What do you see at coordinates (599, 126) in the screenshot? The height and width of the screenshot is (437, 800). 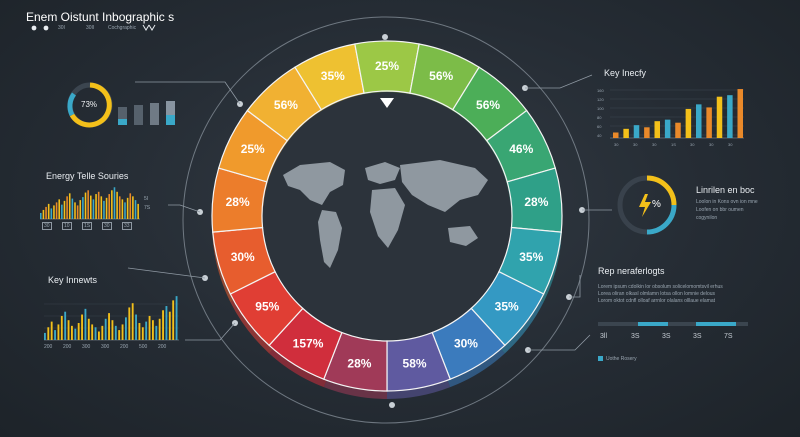 I see `key-y-tick: 60` at bounding box center [599, 126].